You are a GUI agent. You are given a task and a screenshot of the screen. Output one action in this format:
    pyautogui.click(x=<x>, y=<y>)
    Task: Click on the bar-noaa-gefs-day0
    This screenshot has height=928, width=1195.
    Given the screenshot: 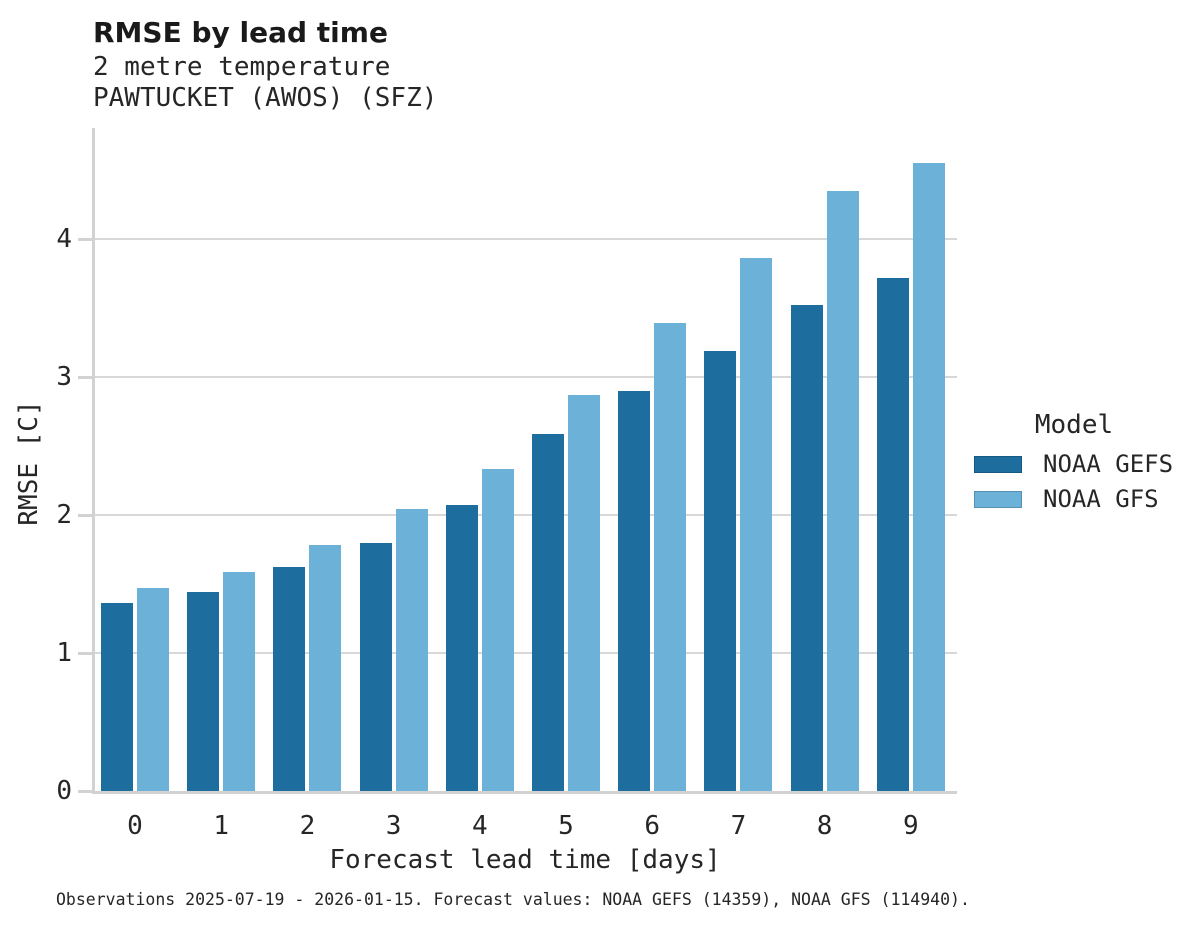 What is the action you would take?
    pyautogui.click(x=117, y=697)
    